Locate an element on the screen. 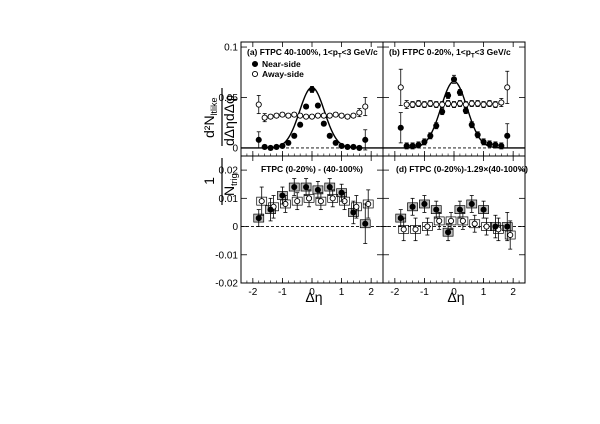 The height and width of the screenshot is (424, 600). legend-label: Away-side is located at coordinates (283, 74).